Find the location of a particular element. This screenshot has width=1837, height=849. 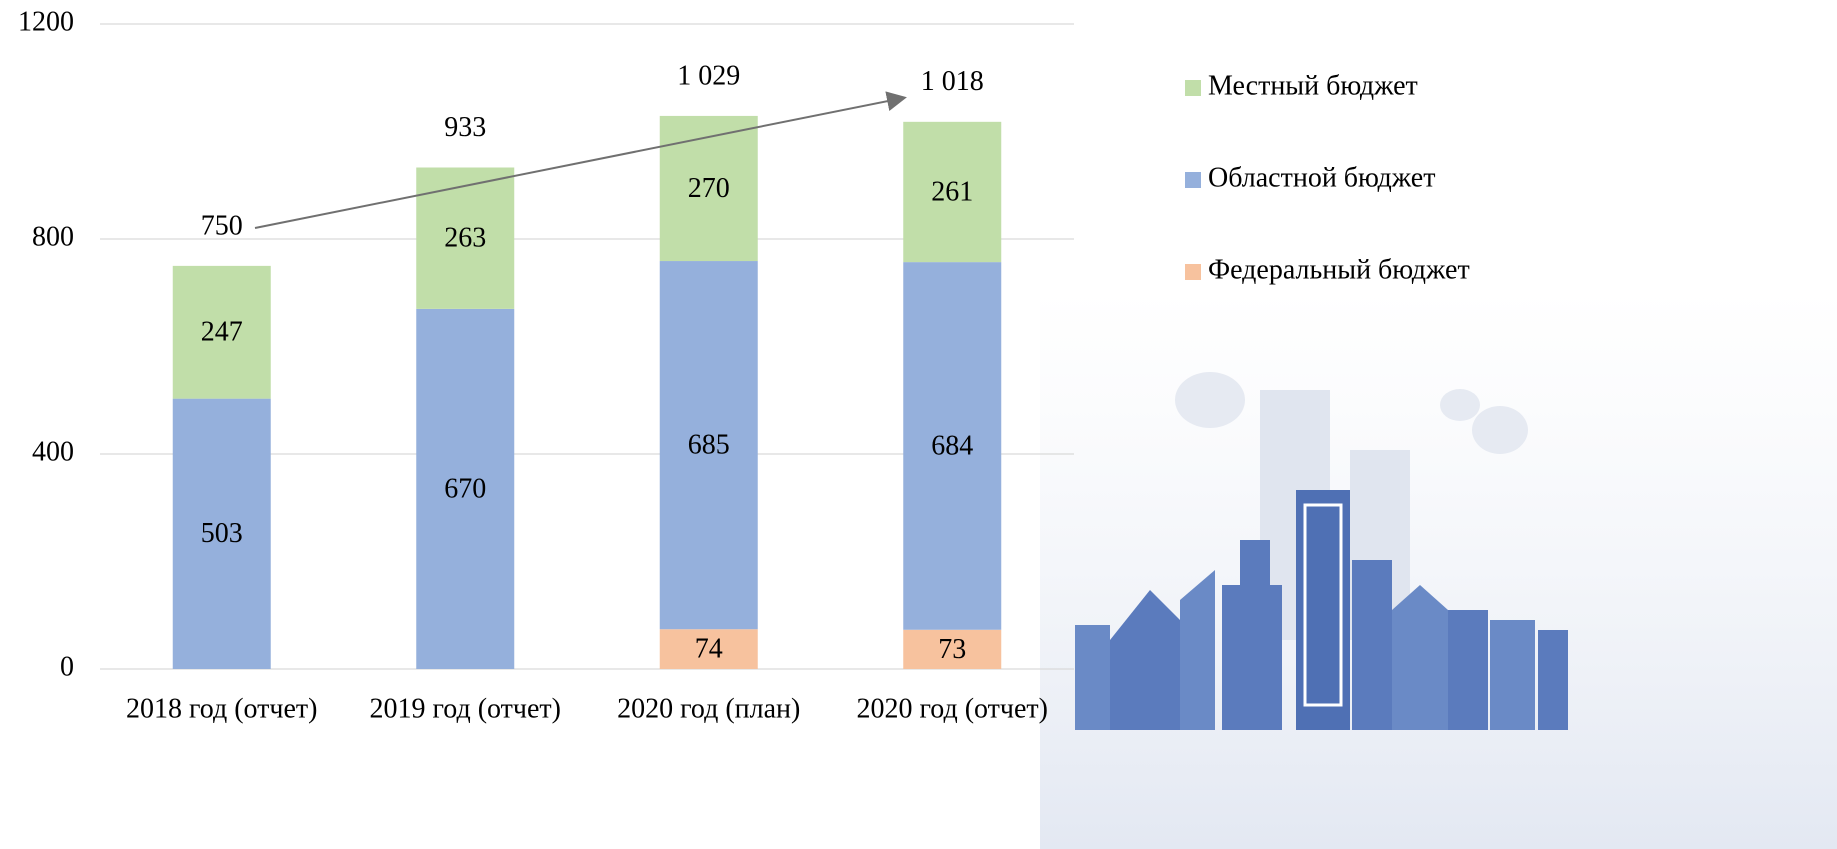

value-label: 261 is located at coordinates (952, 191).